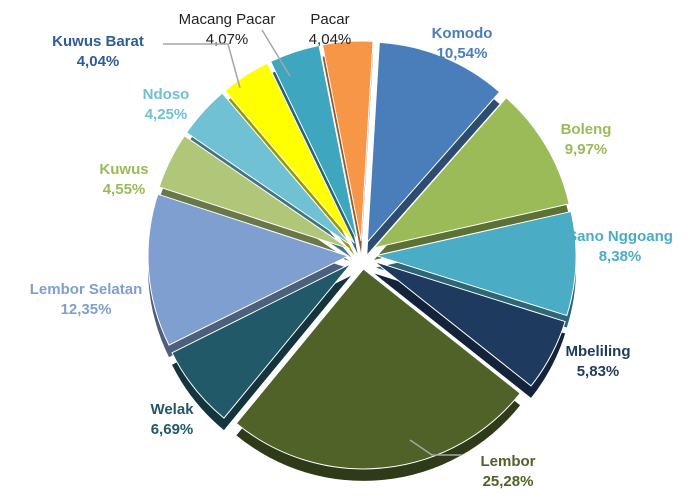 Image resolution: width=700 pixels, height=497 pixels. What do you see at coordinates (172, 409) in the screenshot?
I see `slice-label: Welak` at bounding box center [172, 409].